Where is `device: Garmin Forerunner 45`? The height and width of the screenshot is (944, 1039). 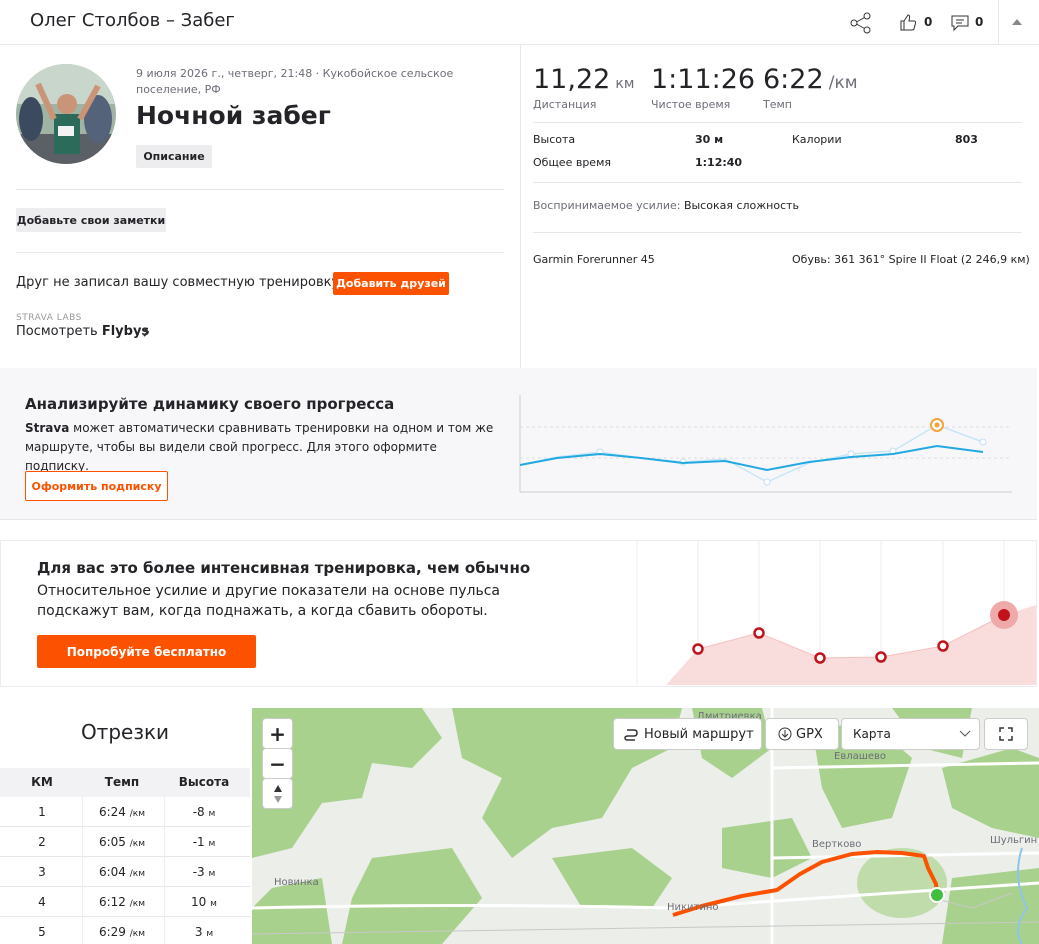 device: Garmin Forerunner 45 is located at coordinates (594, 259).